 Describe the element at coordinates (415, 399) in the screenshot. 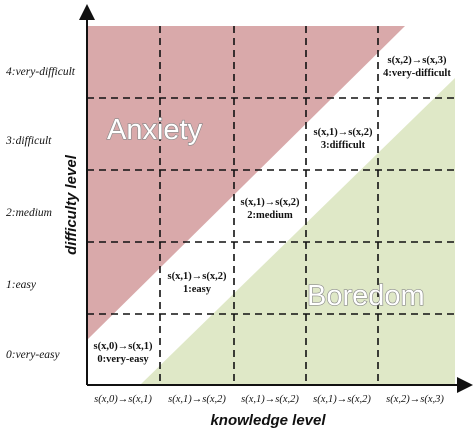

I see `x-tick-label: s(x,2)→s(x,3)` at that location.